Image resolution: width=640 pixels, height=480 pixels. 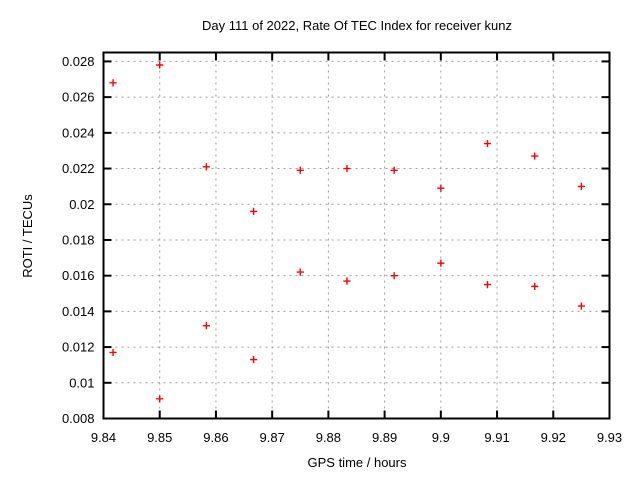 I want to click on y-tick-label: 0.026, so click(x=78, y=97).